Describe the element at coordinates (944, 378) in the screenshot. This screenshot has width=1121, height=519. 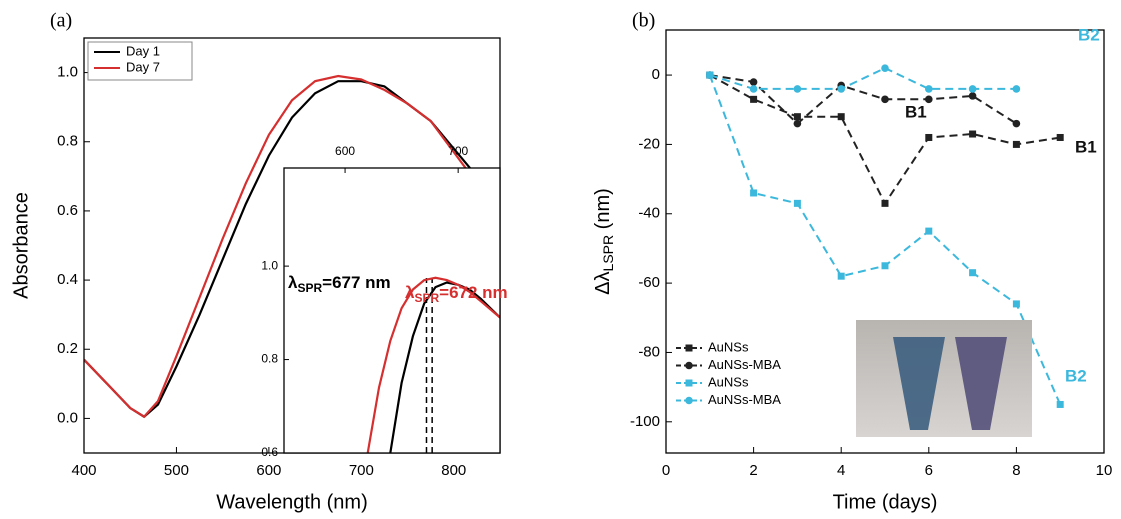
I see `photo` at that location.